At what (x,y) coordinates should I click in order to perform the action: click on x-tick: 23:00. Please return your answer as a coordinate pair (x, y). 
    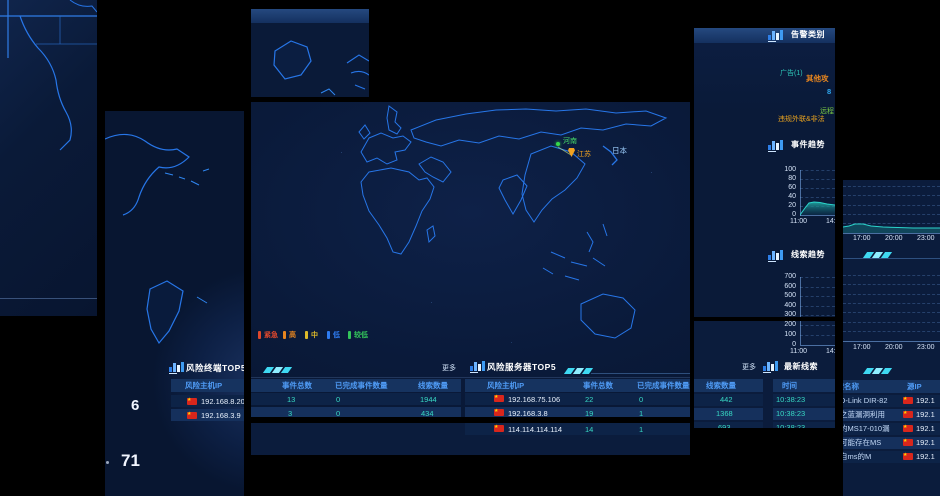
    Looking at the image, I should click on (926, 238).